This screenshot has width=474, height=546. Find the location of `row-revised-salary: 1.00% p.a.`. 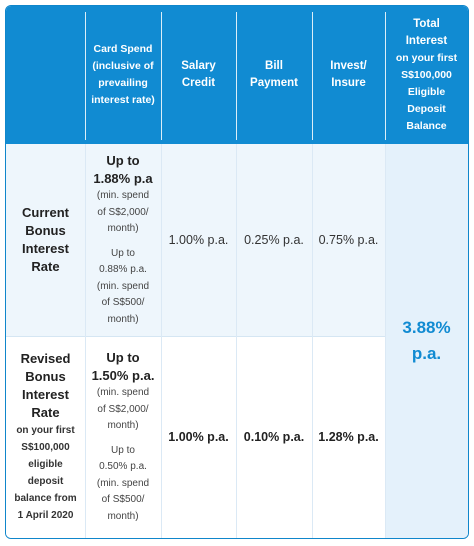

row-revised-salary: 1.00% p.a. is located at coordinates (198, 437).